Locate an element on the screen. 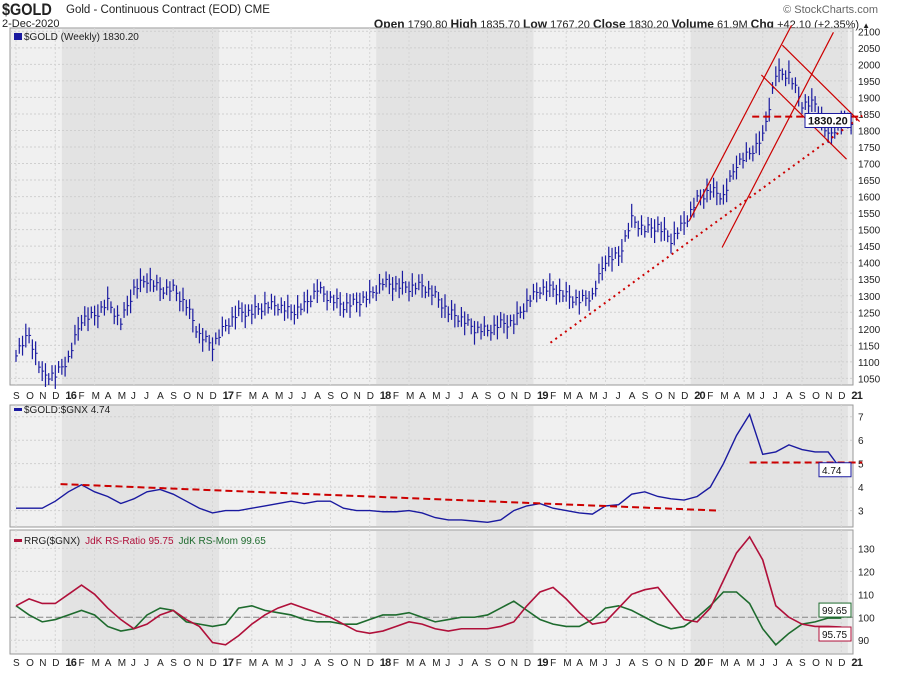  price-last-tag: 1830.20 is located at coordinates (828, 121).